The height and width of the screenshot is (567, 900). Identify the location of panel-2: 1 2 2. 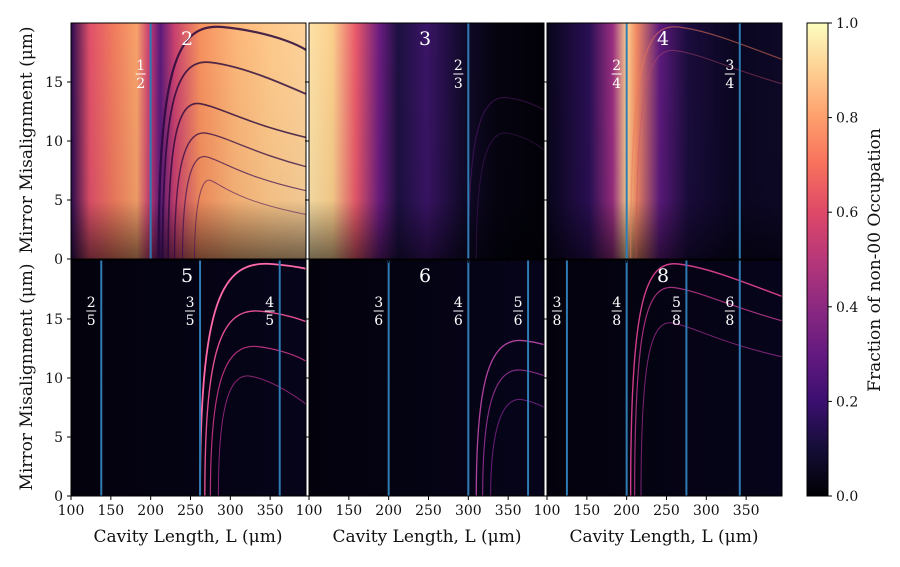
(188, 141).